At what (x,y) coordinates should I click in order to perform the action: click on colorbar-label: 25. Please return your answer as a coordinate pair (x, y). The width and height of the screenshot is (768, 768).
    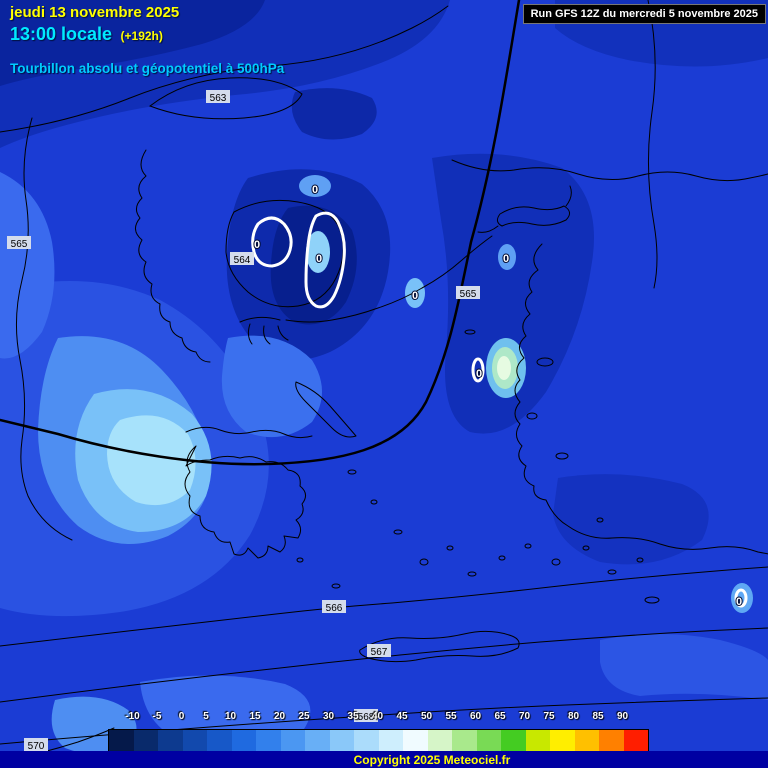
    Looking at the image, I should click on (304, 716).